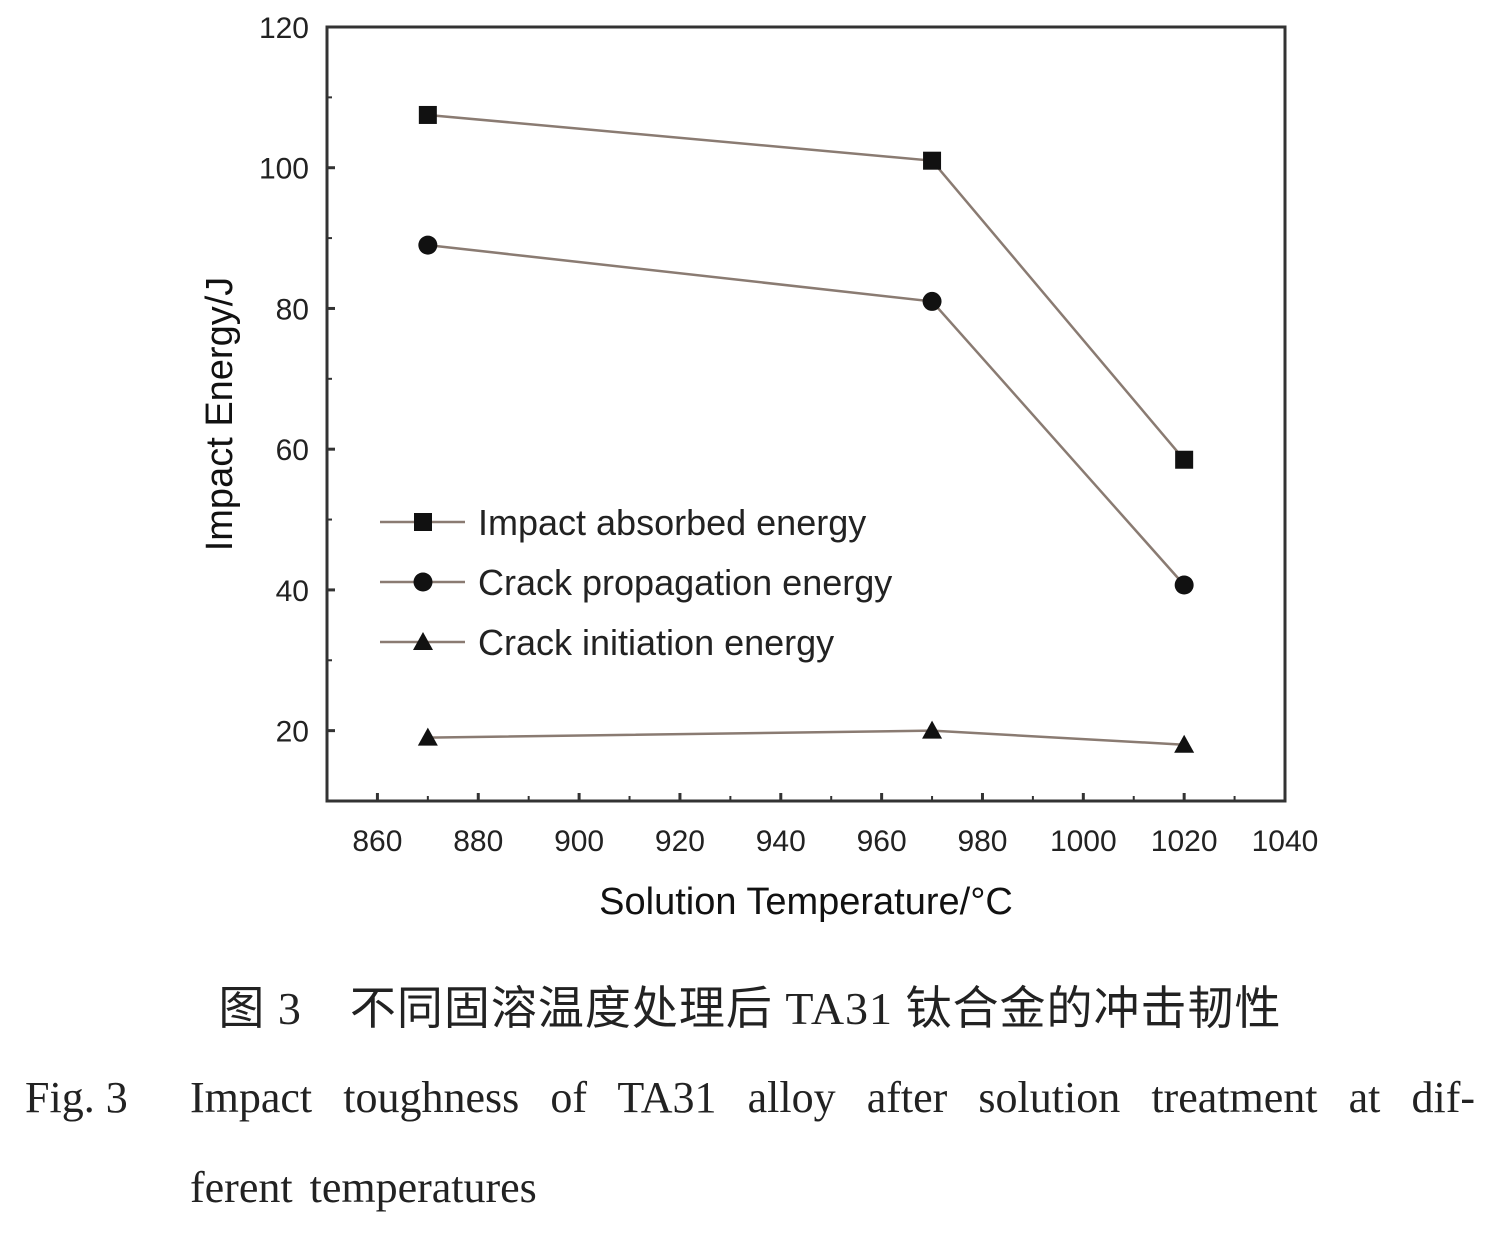 Image resolution: width=1500 pixels, height=1239 pixels. Describe the element at coordinates (292, 732) in the screenshot. I see `y-tick-label: 20` at that location.